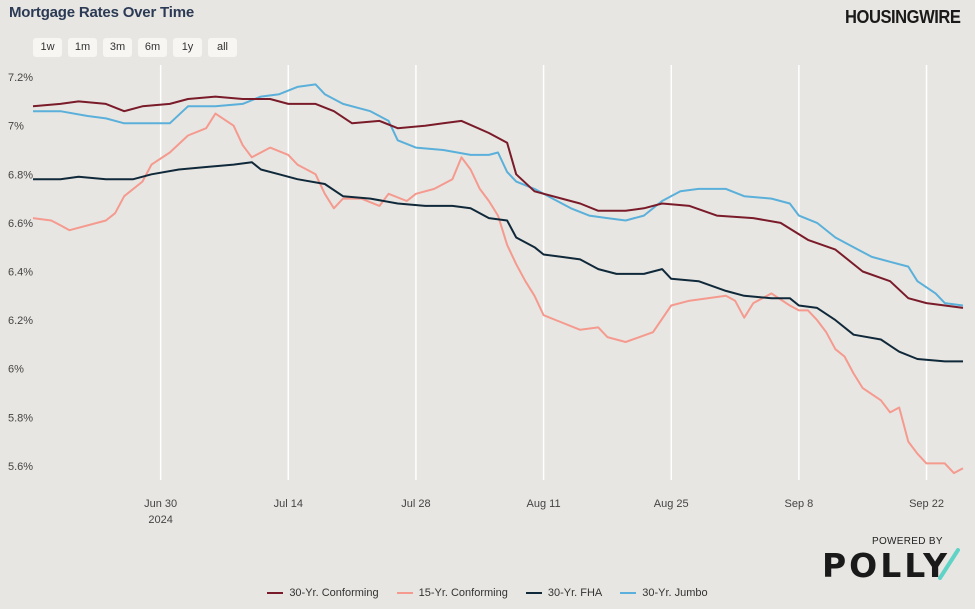 The width and height of the screenshot is (975, 609). I want to click on range-button-3m: 3m, so click(117, 47).